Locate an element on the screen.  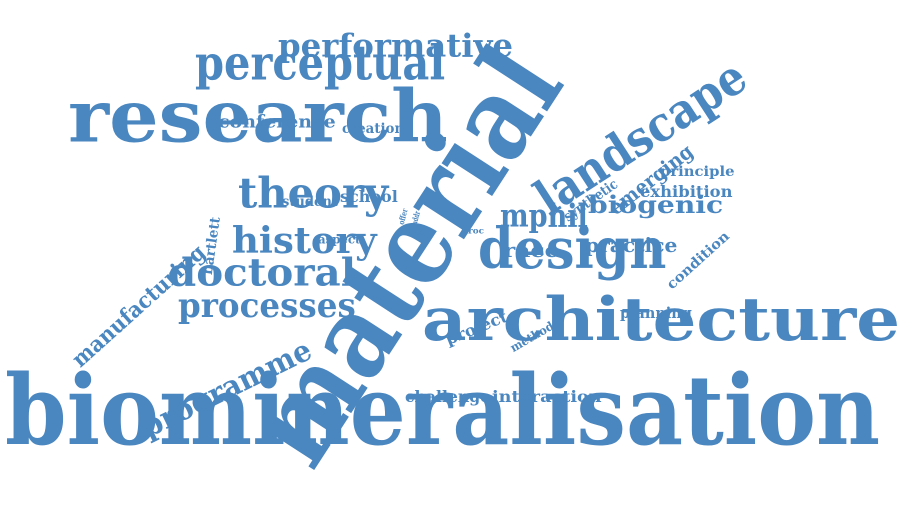
word-research: research is located at coordinates (258, 116).